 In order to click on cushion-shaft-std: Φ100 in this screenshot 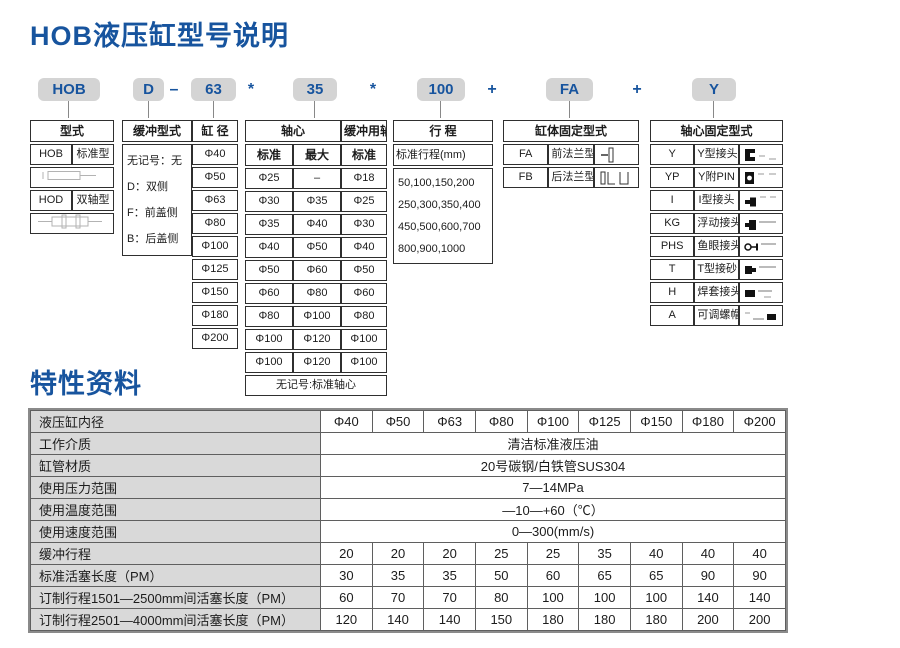, I will do `click(364, 339)`.